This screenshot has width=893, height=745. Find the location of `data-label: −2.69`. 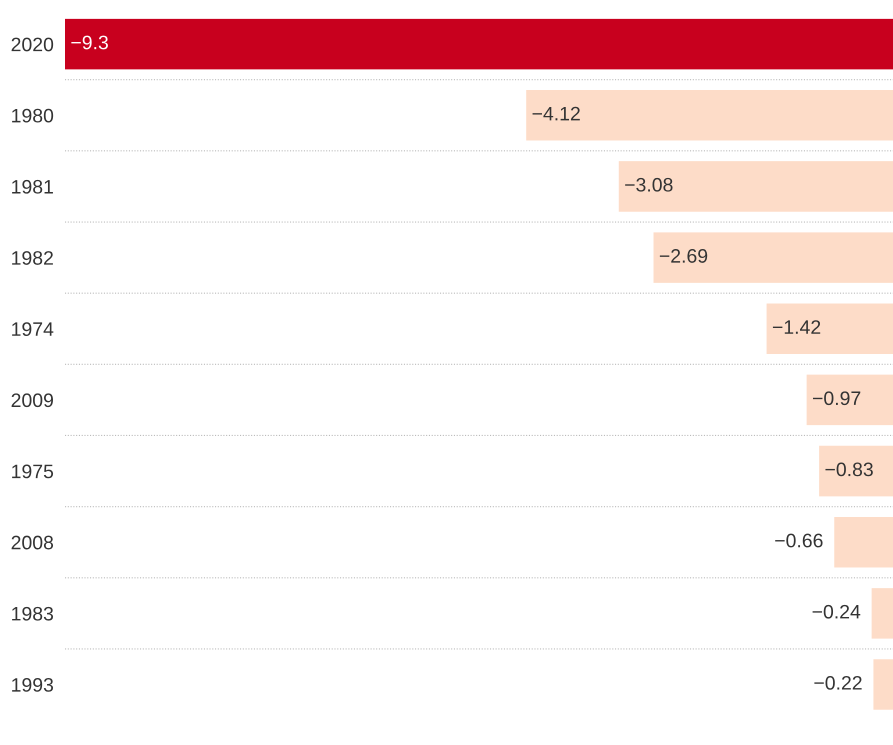

data-label: −2.69 is located at coordinates (684, 256).